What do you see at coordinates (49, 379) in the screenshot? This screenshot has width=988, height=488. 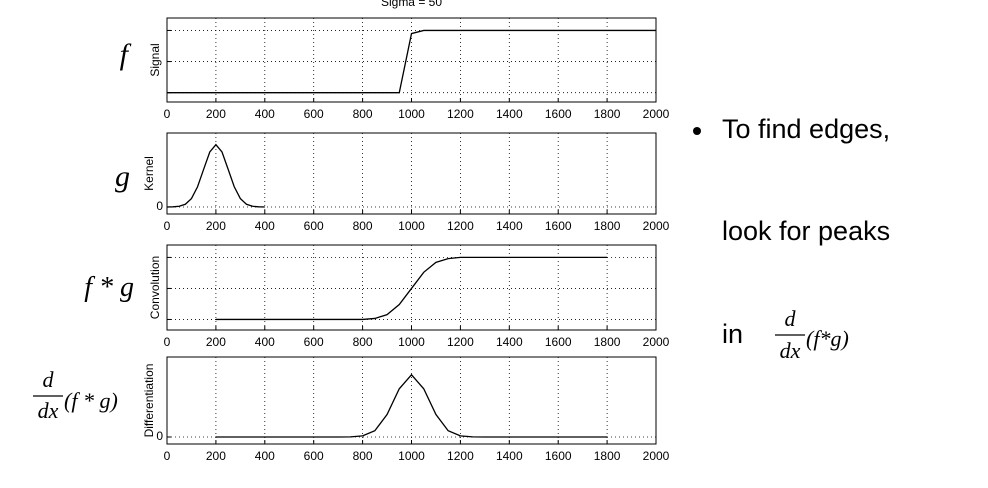 I see `derivative-numerator: d` at bounding box center [49, 379].